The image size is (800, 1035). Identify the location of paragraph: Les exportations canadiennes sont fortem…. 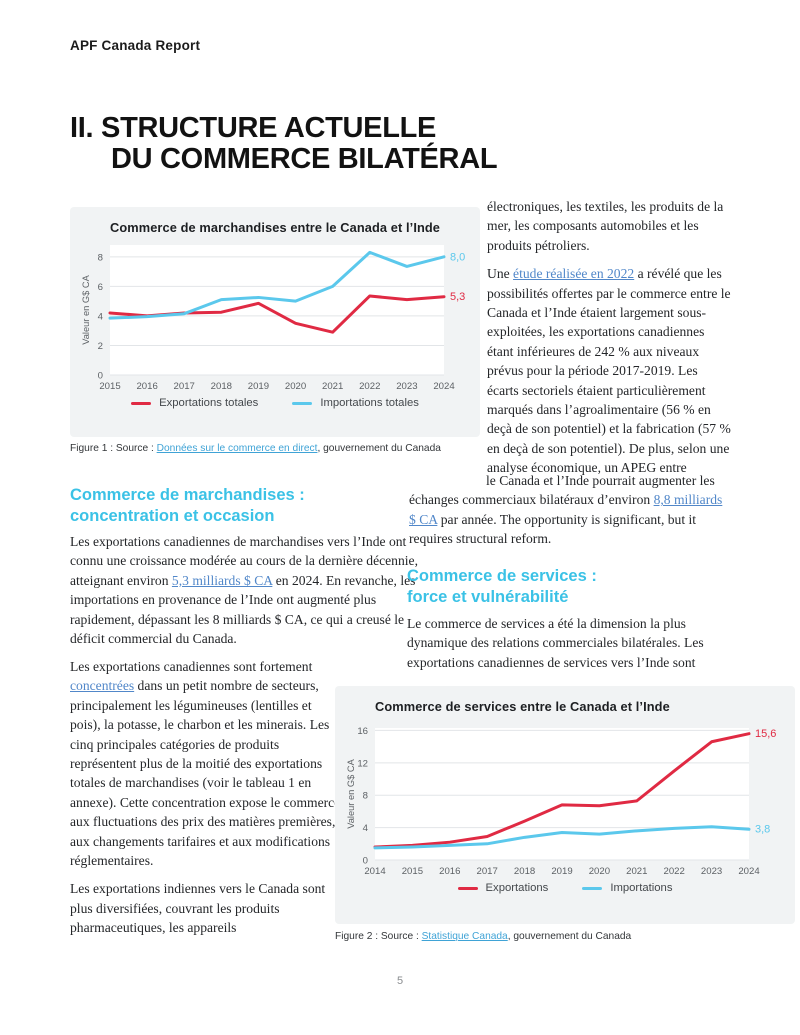
(206, 763).